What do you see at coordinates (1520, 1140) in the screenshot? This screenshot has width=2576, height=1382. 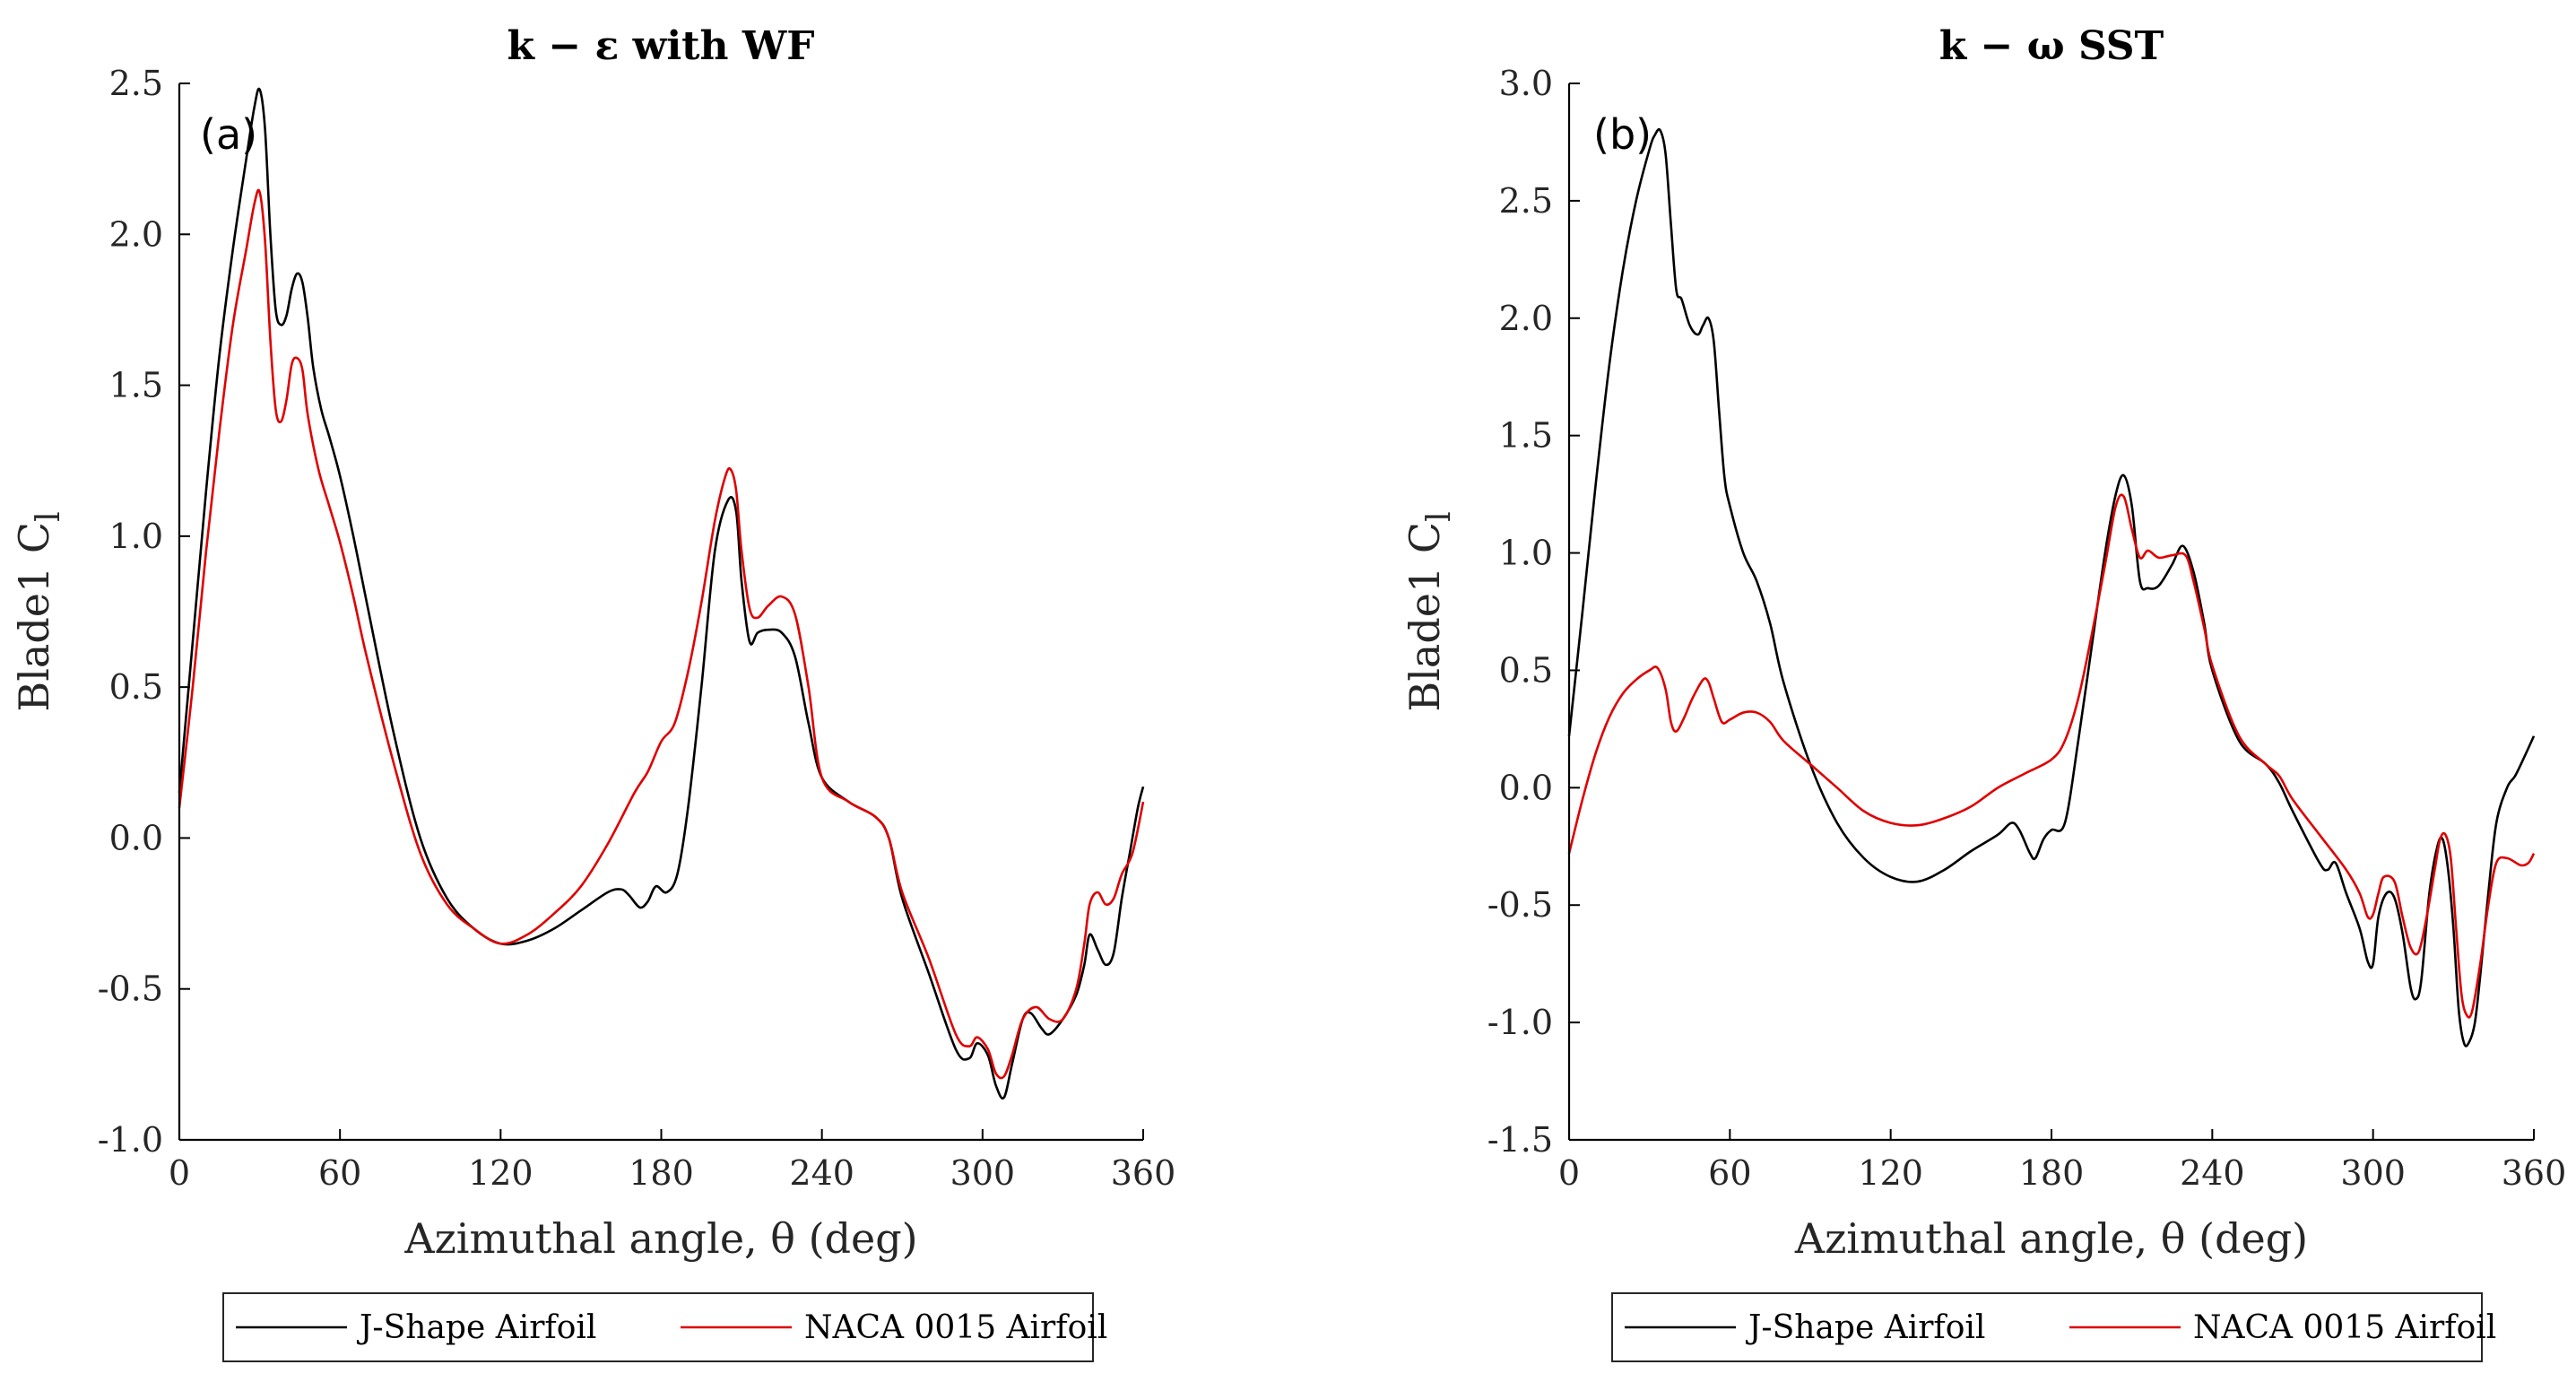 I see `y-tick-label: -1.5` at bounding box center [1520, 1140].